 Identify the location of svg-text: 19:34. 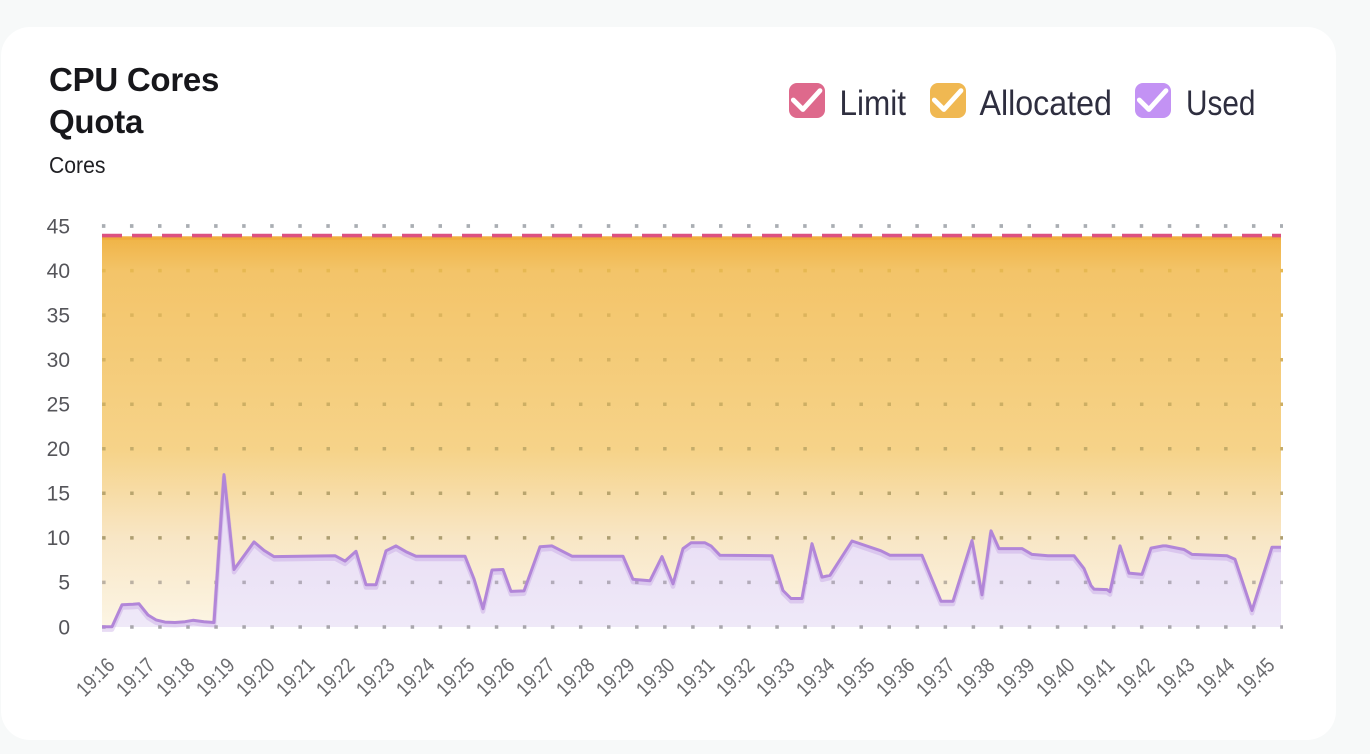
(816, 677).